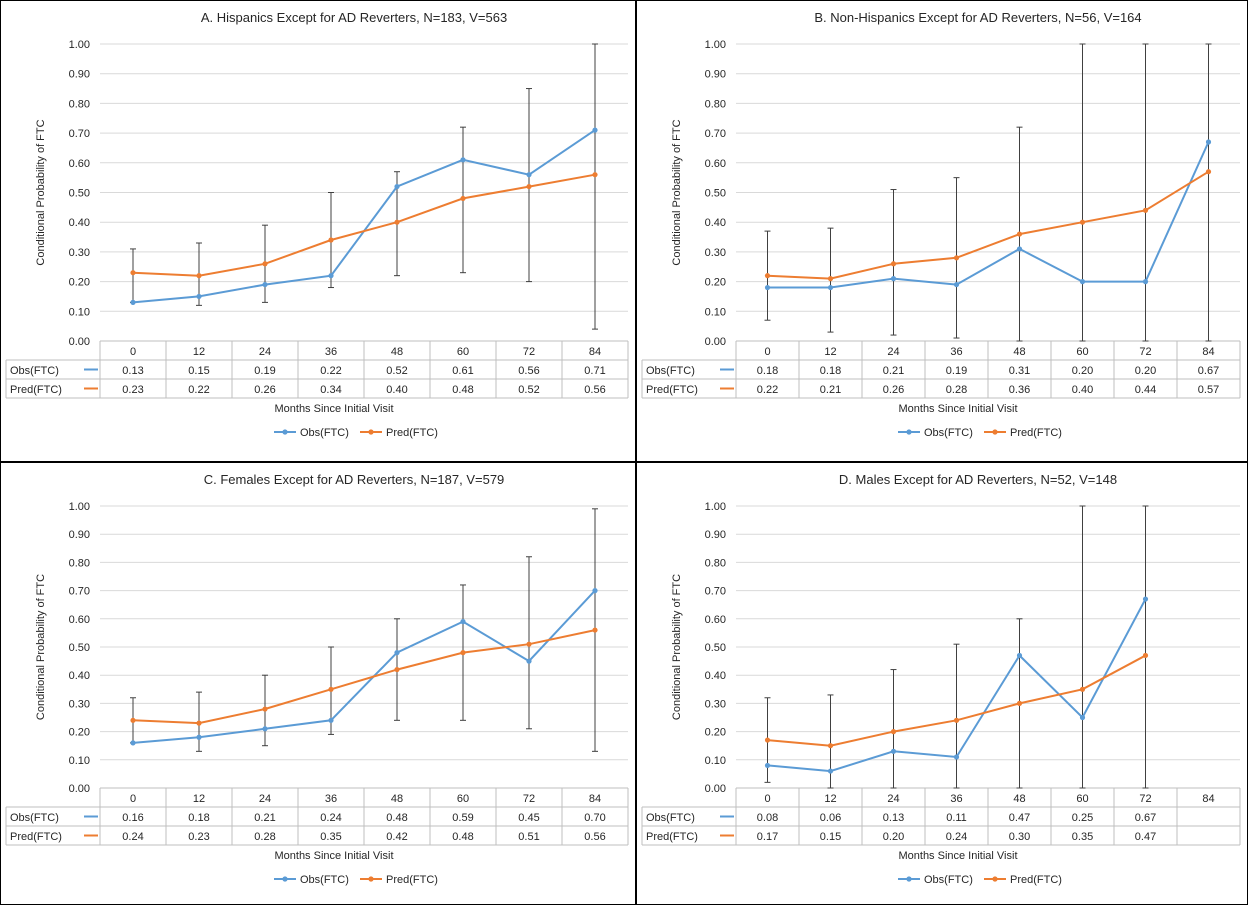 The height and width of the screenshot is (905, 1248). What do you see at coordinates (594, 371) in the screenshot?
I see `data-label: 0.71` at bounding box center [594, 371].